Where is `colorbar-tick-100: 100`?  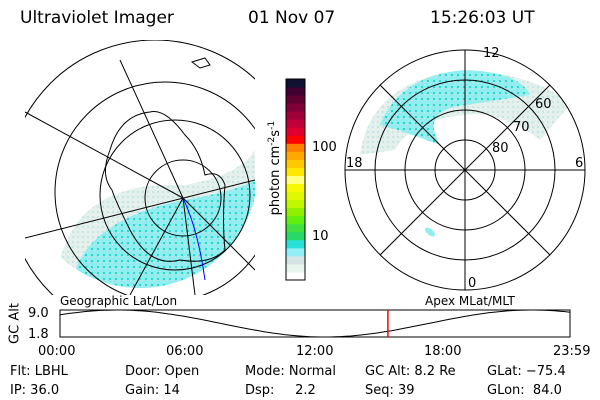 colorbar-tick-100: 100 is located at coordinates (324, 147).